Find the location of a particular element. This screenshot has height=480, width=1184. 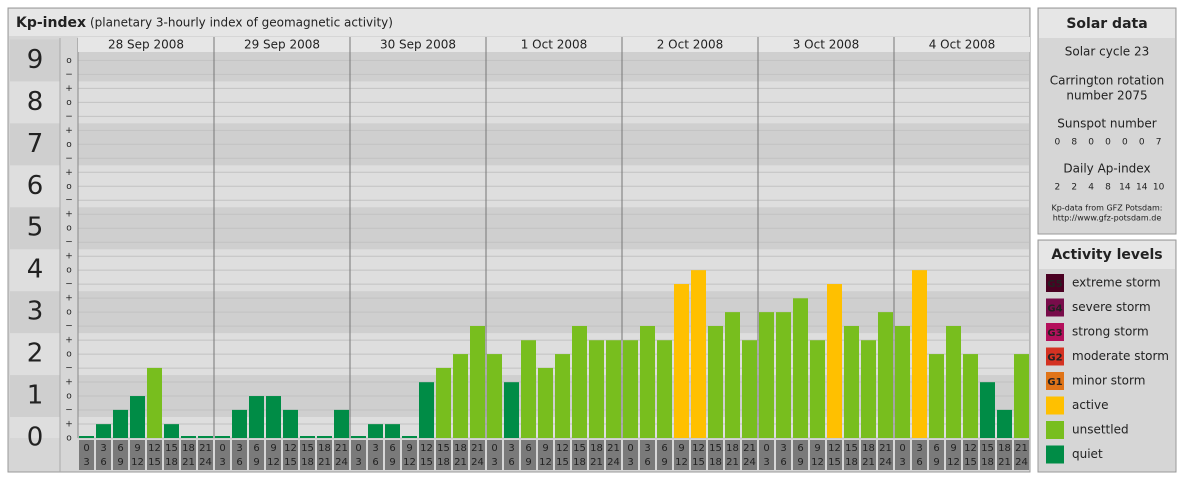

sunspot-value: 7 is located at coordinates (1159, 143).